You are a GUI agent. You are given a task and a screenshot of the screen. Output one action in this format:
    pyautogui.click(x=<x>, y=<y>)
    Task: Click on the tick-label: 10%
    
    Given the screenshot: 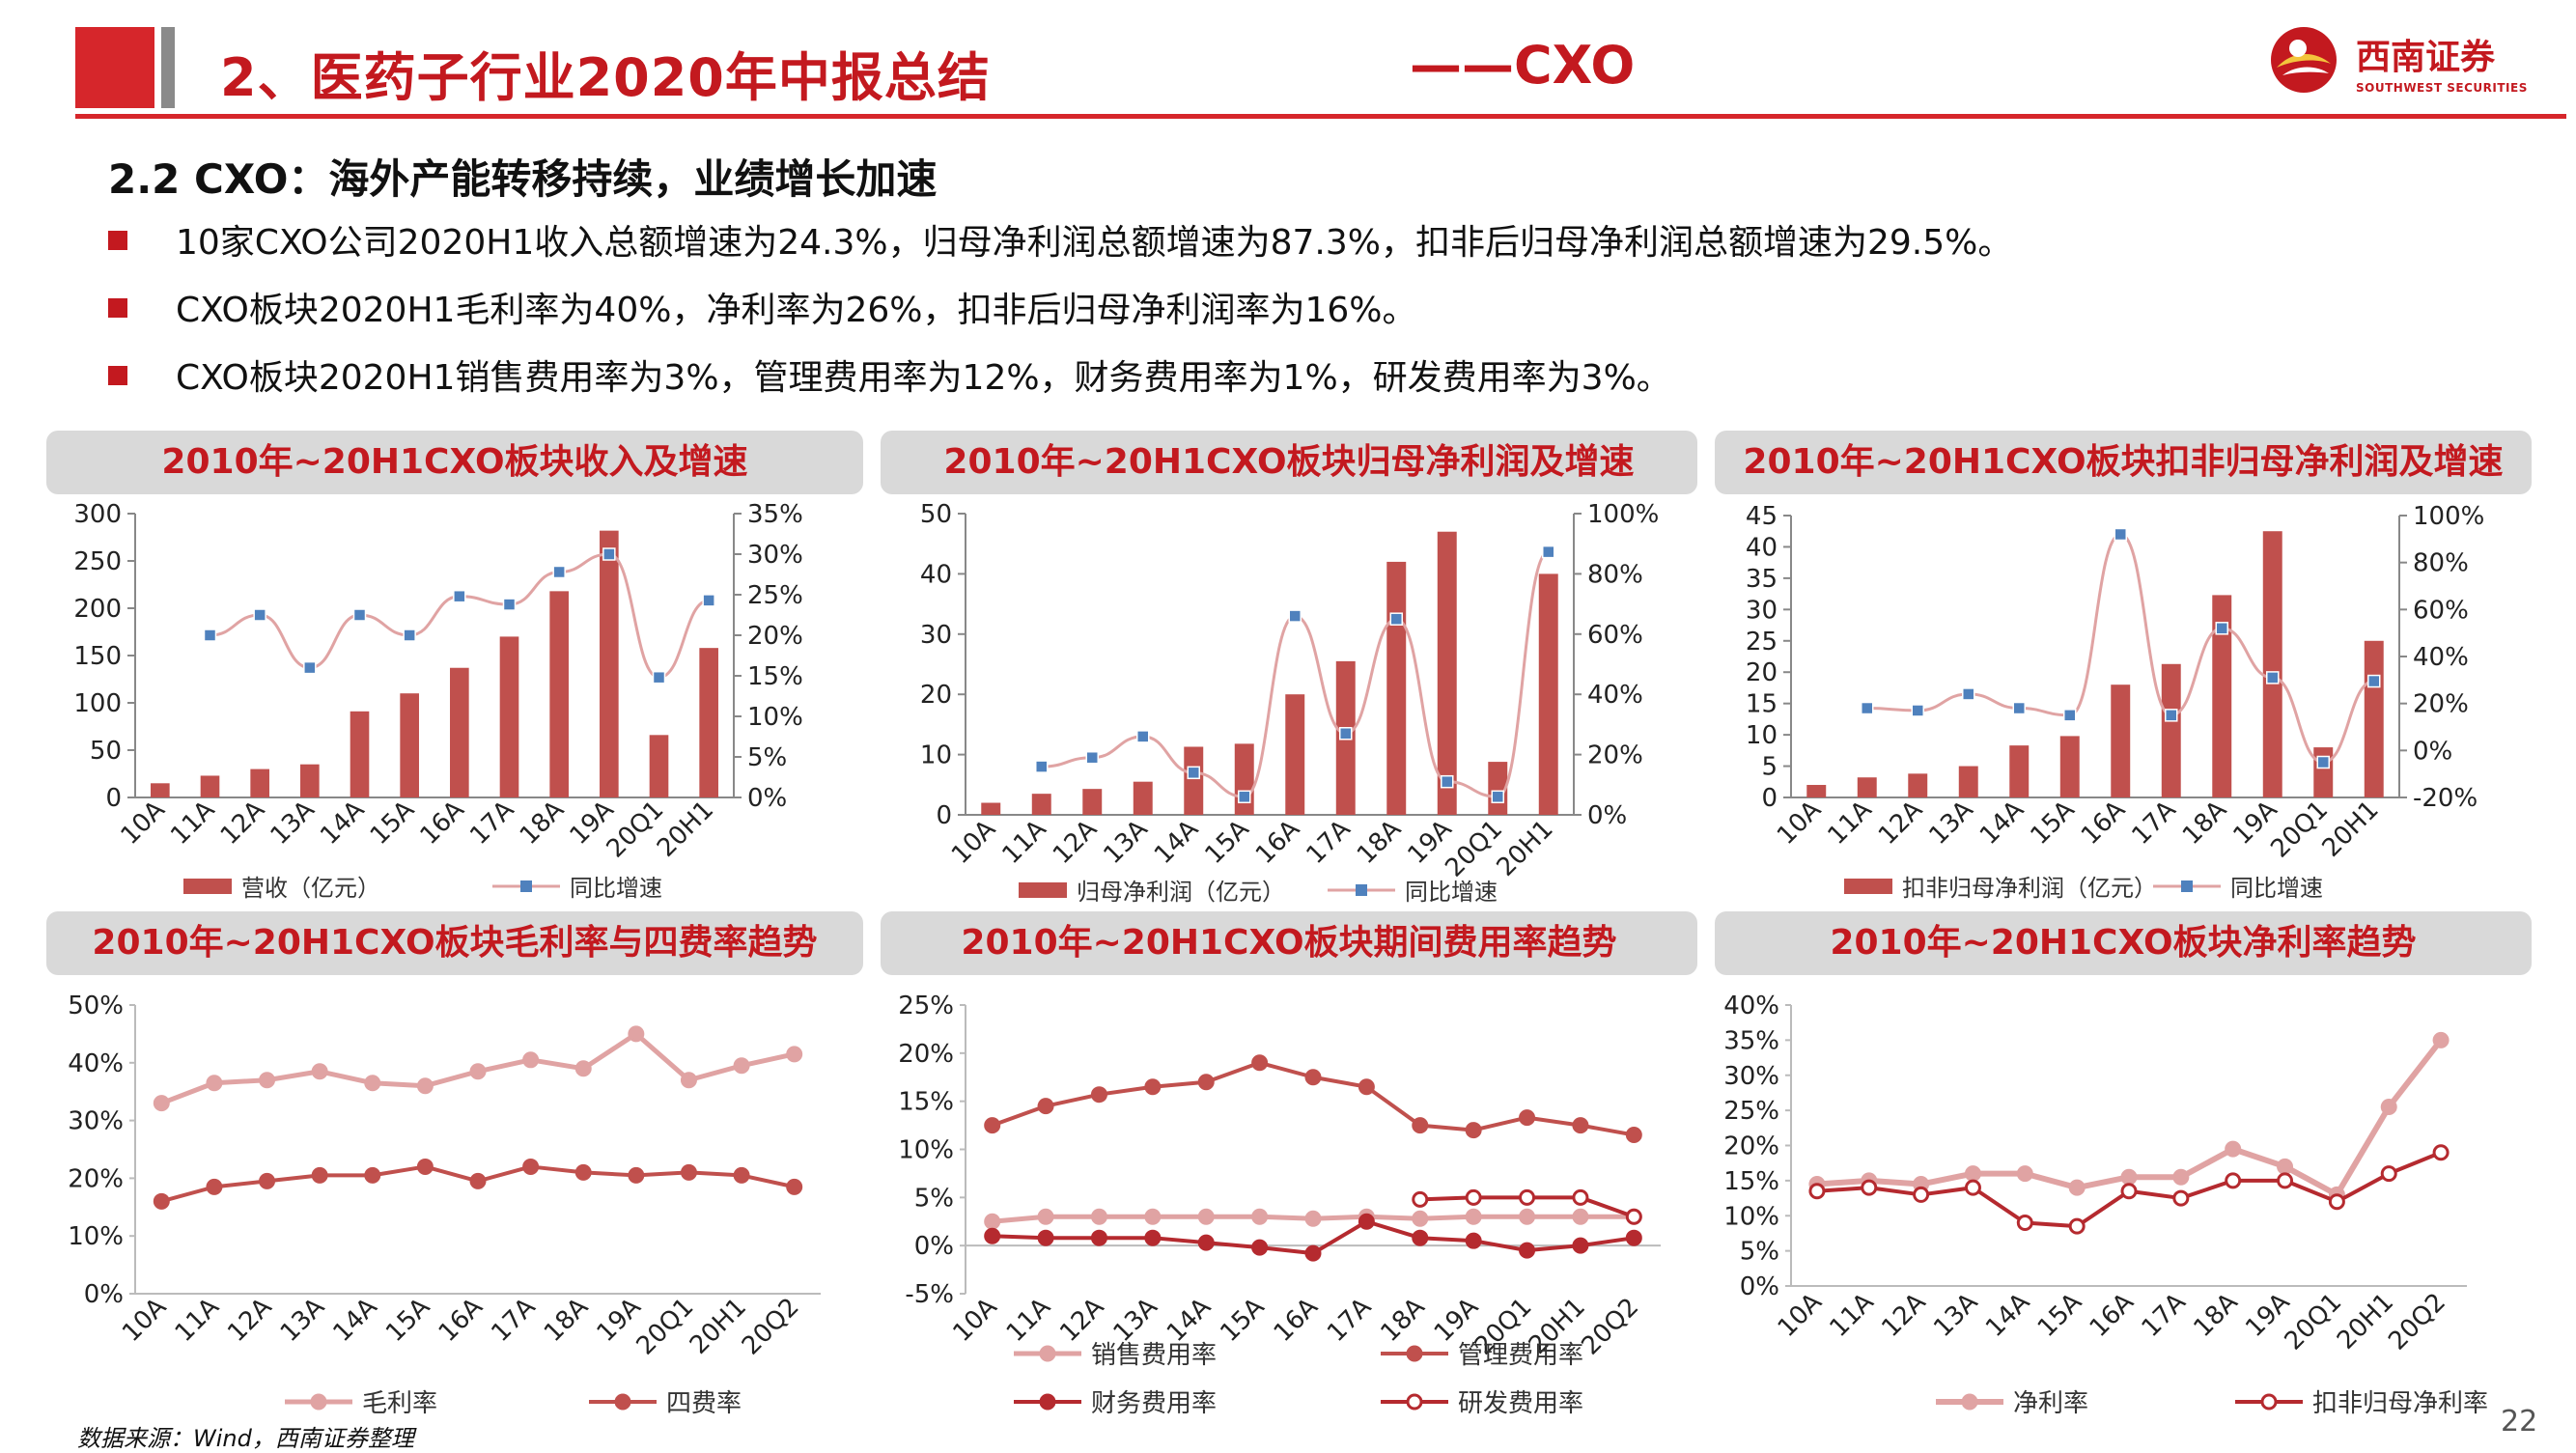 What is the action you would take?
    pyautogui.click(x=1751, y=1217)
    